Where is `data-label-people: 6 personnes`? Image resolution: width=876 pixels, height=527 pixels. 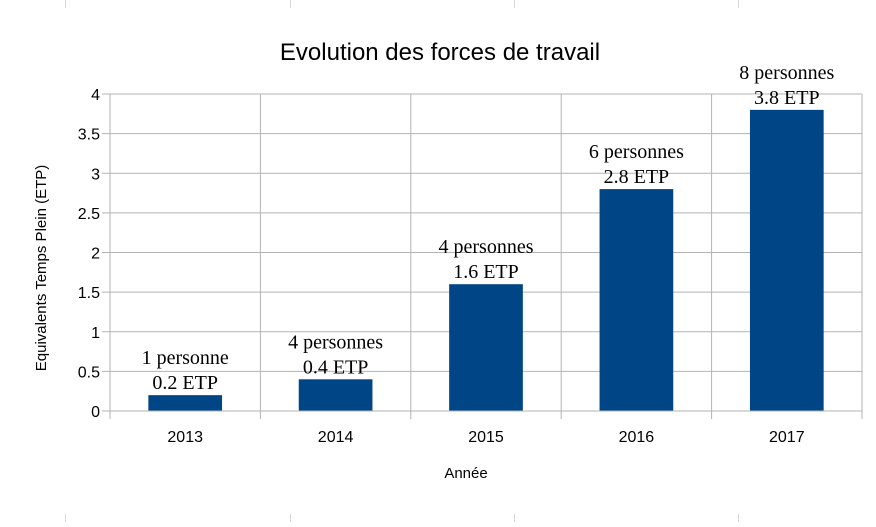 data-label-people: 6 personnes is located at coordinates (636, 152).